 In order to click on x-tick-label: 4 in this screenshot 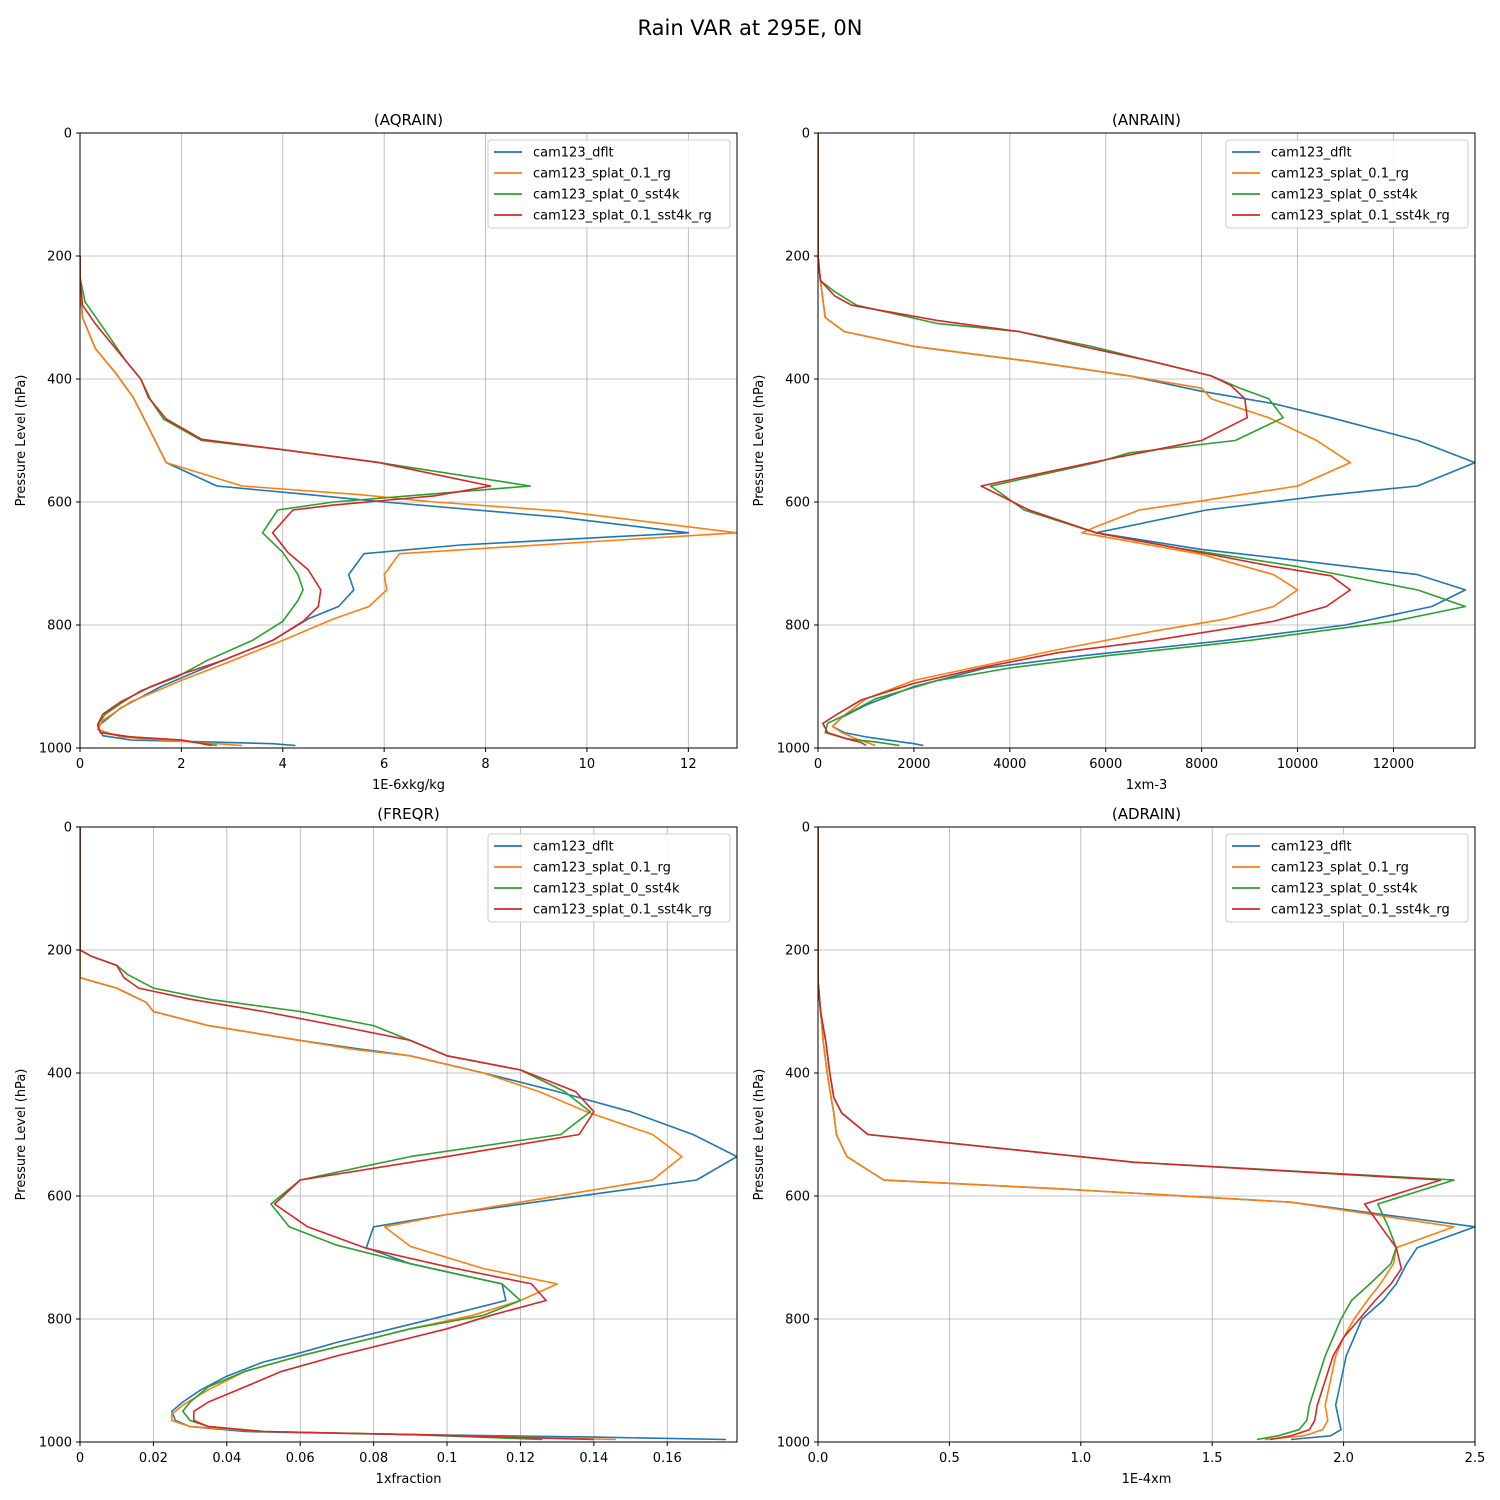, I will do `click(283, 764)`.